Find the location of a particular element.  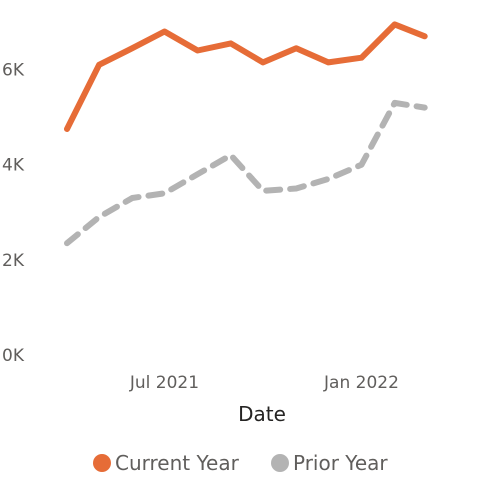

prior-year-legend-label: Prior Year is located at coordinates (340, 463).